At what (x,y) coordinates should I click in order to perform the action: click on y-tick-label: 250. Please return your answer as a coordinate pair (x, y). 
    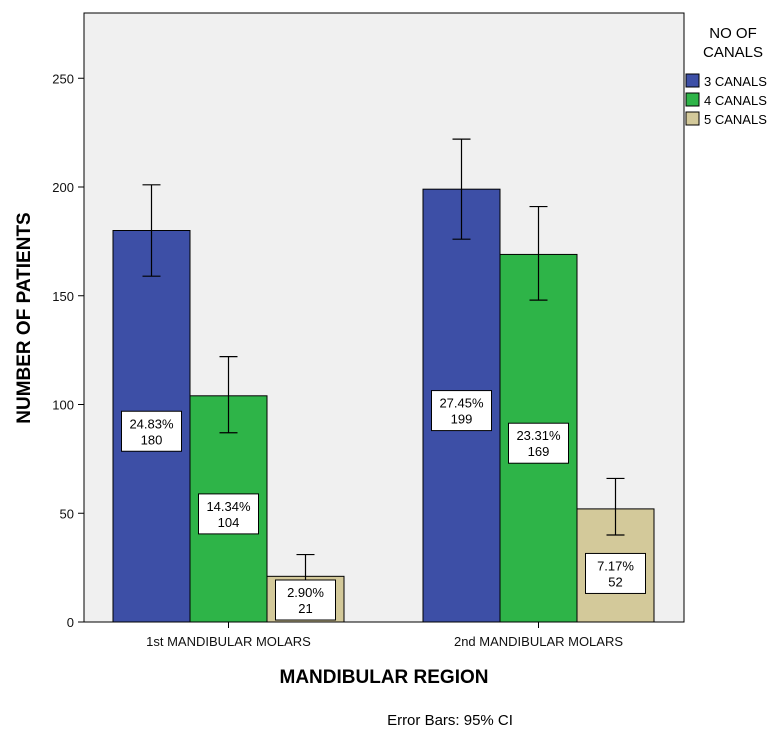
    Looking at the image, I should click on (63, 78).